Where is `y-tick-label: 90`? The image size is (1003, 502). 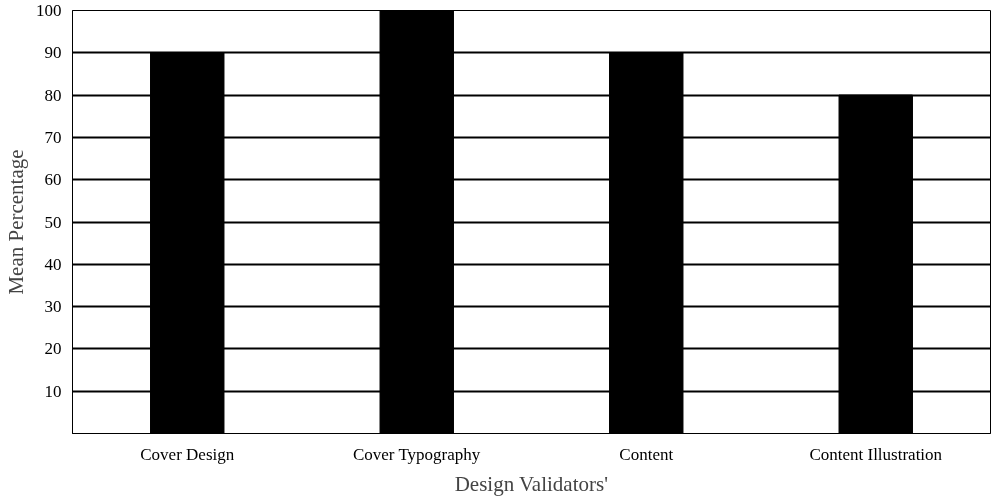
y-tick-label: 90 is located at coordinates (53, 53).